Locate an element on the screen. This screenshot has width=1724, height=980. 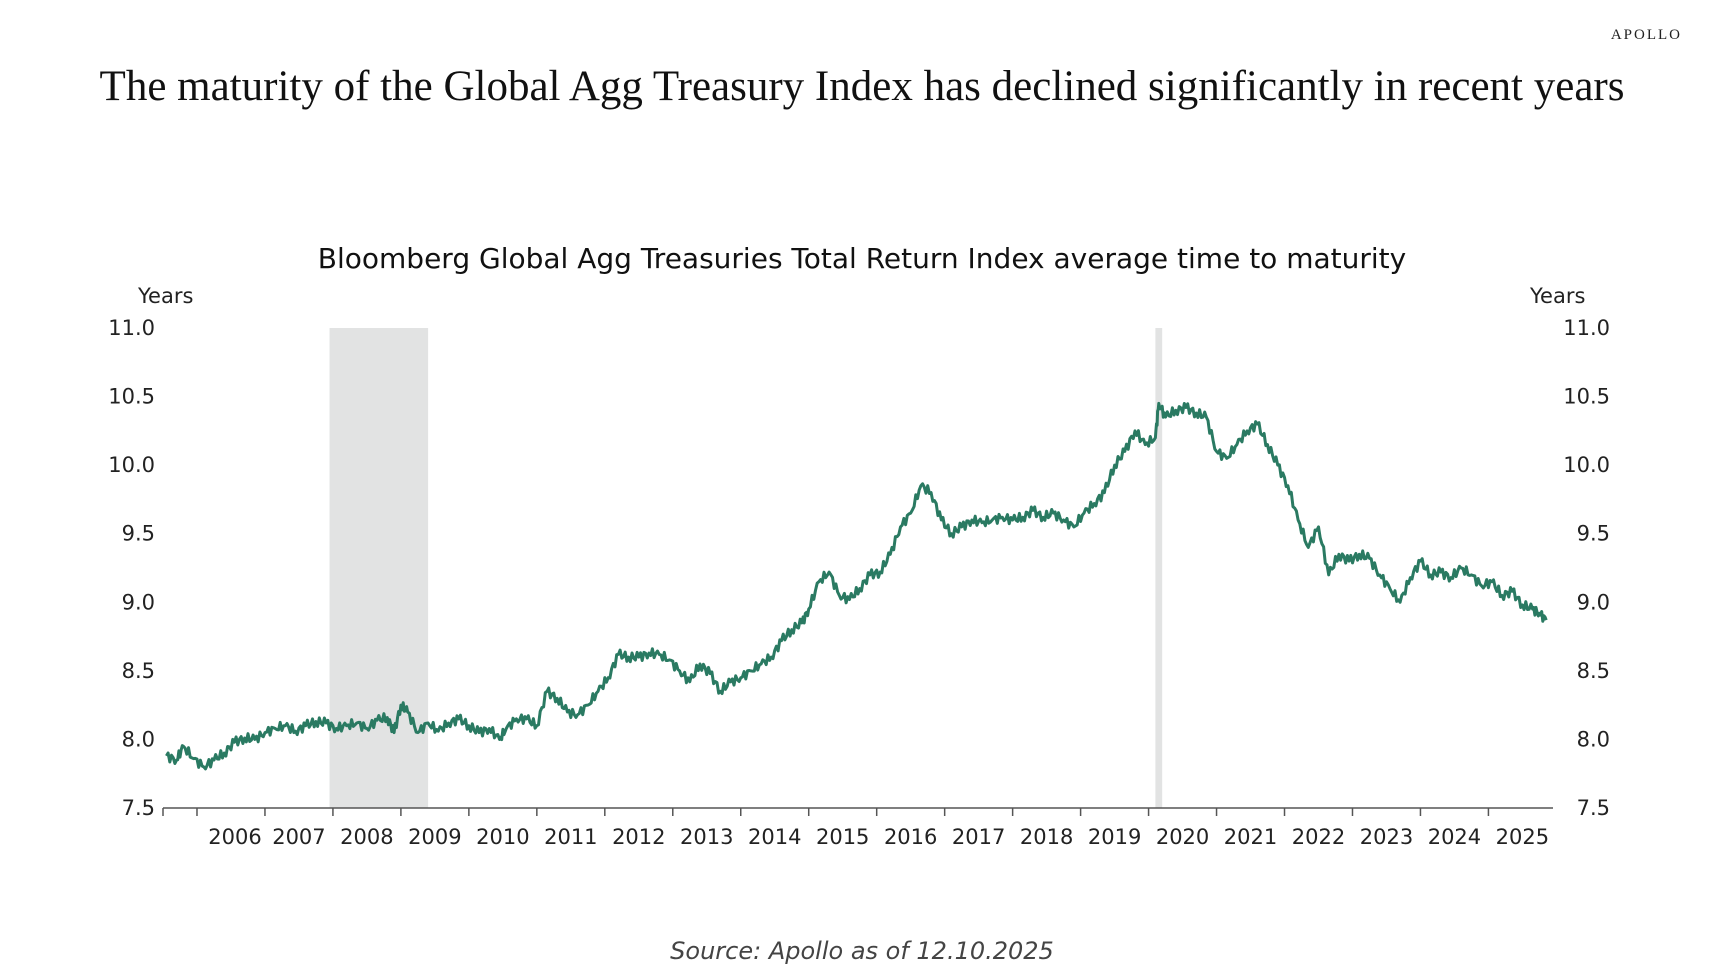
x-tick-label: 2016 is located at coordinates (910, 837).